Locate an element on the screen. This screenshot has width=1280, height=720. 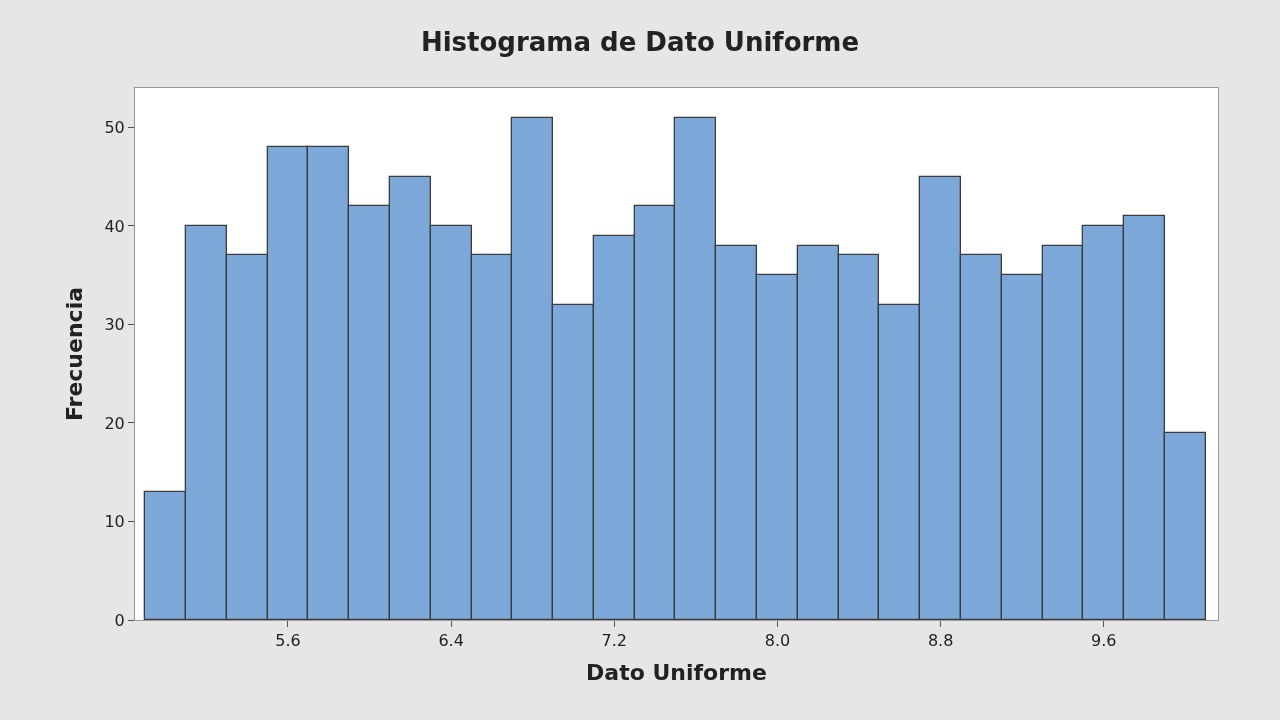
x-tick-label: 8.8 is located at coordinates (940, 641).